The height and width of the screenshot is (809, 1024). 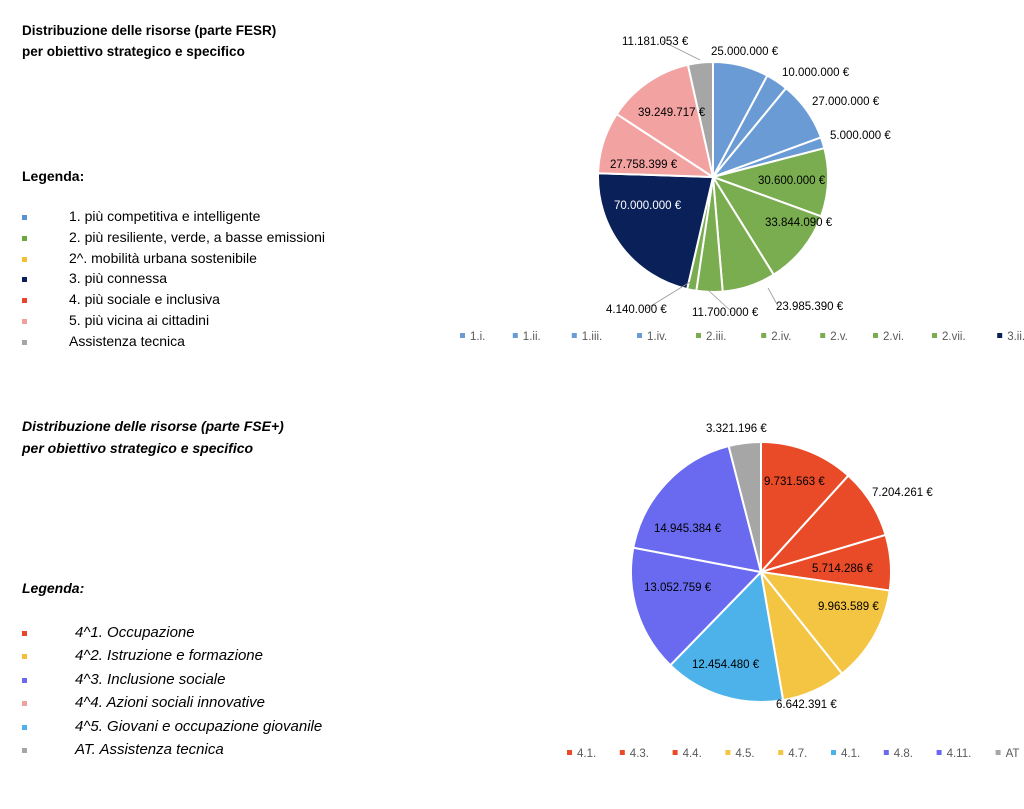 I want to click on legend-entry: 1.i., so click(x=477, y=337).